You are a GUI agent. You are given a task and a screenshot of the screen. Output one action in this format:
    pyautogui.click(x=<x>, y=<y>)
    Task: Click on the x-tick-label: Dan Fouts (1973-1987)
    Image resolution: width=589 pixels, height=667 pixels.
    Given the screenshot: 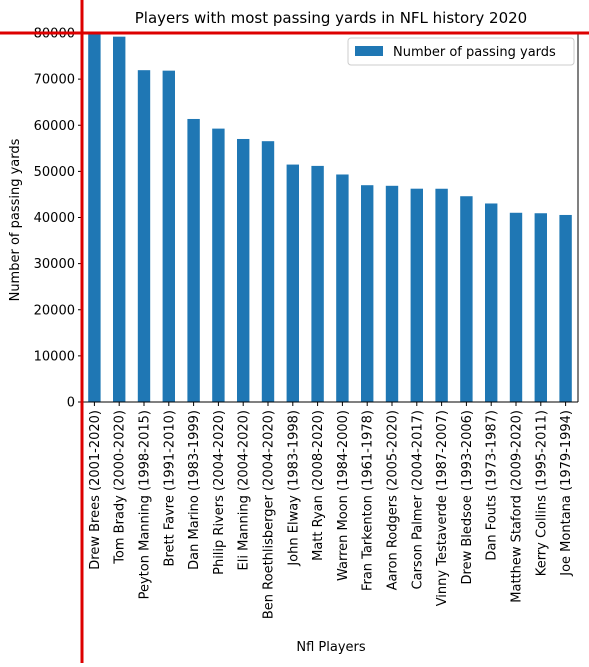 What is the action you would take?
    pyautogui.click(x=492, y=485)
    